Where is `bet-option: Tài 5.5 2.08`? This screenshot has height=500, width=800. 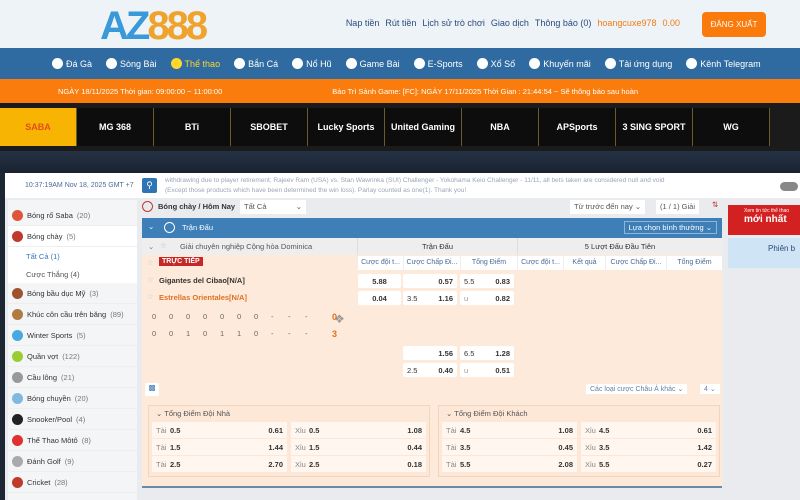
bet-option: Tài 5.5 2.08 is located at coordinates (509, 464).